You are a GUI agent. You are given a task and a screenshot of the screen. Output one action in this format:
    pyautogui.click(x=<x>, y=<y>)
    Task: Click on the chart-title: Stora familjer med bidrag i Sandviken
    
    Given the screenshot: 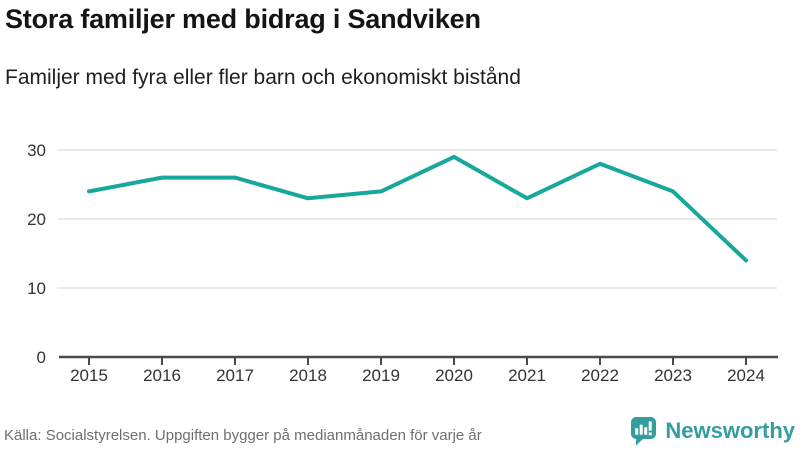 What is the action you would take?
    pyautogui.click(x=243, y=19)
    